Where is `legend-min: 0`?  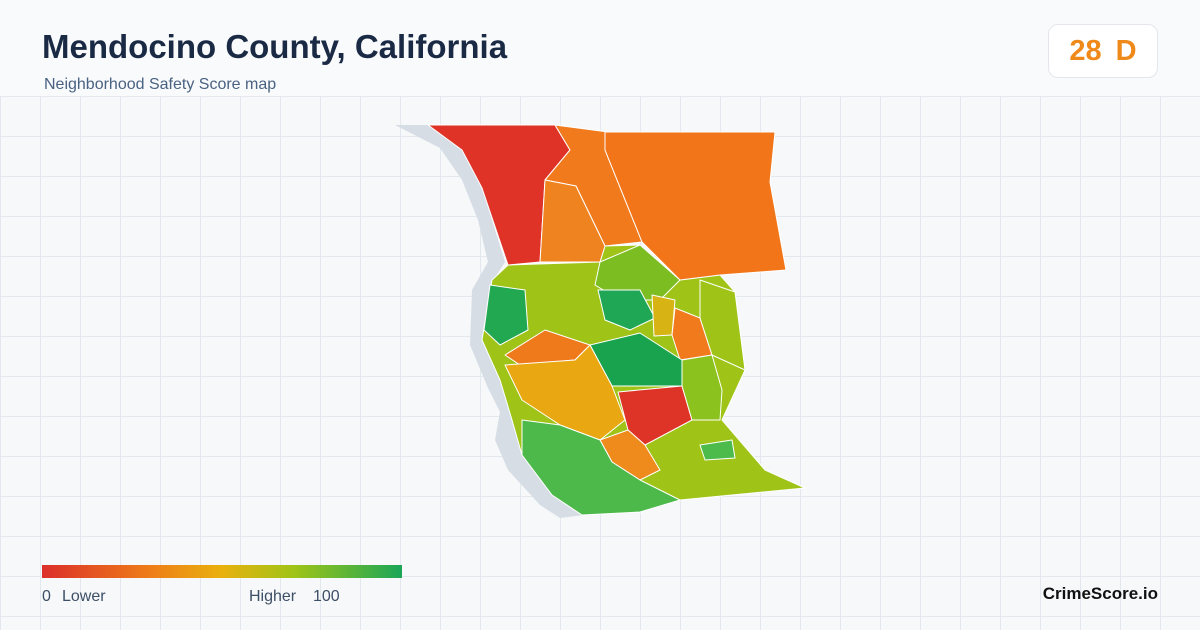
legend-min: 0 is located at coordinates (46, 596).